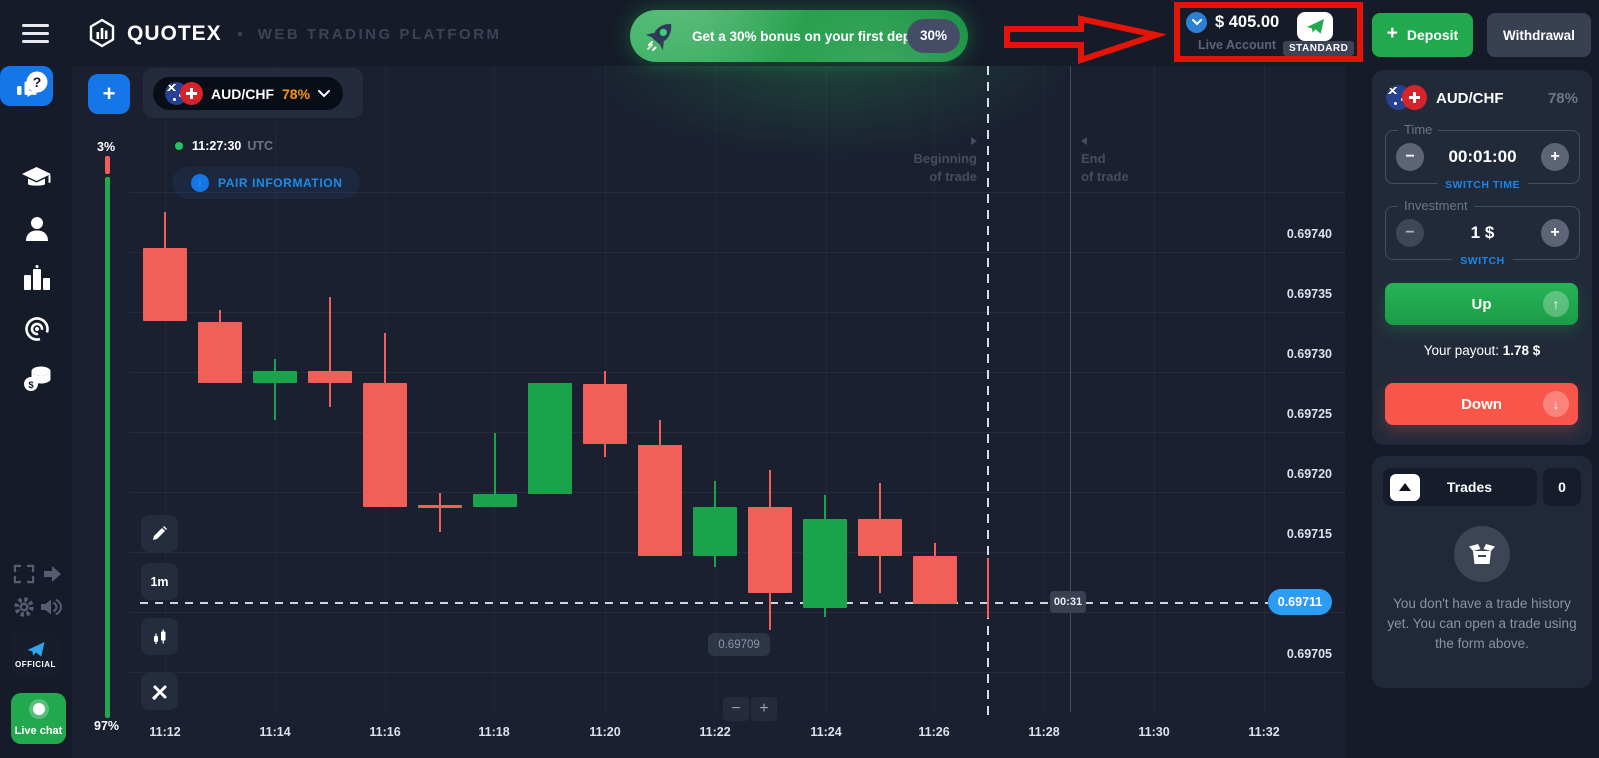 The image size is (1599, 758). Describe the element at coordinates (1418, 129) in the screenshot. I see `time-field-label: Time` at that location.